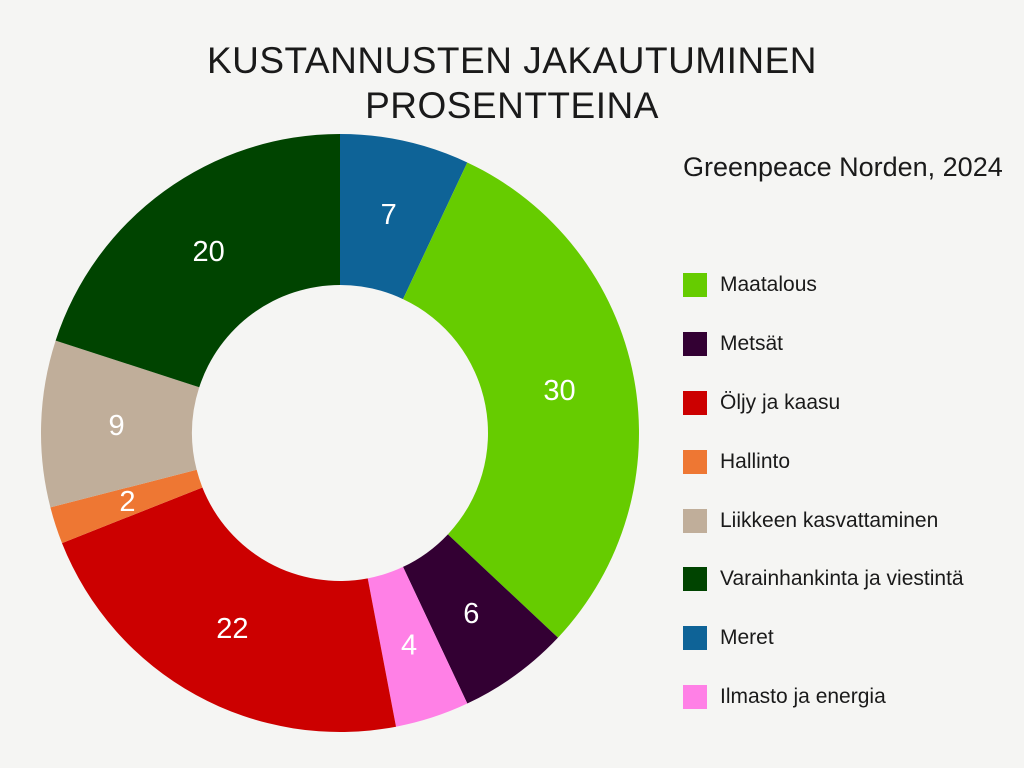  I want to click on slice-meret, so click(404, 217).